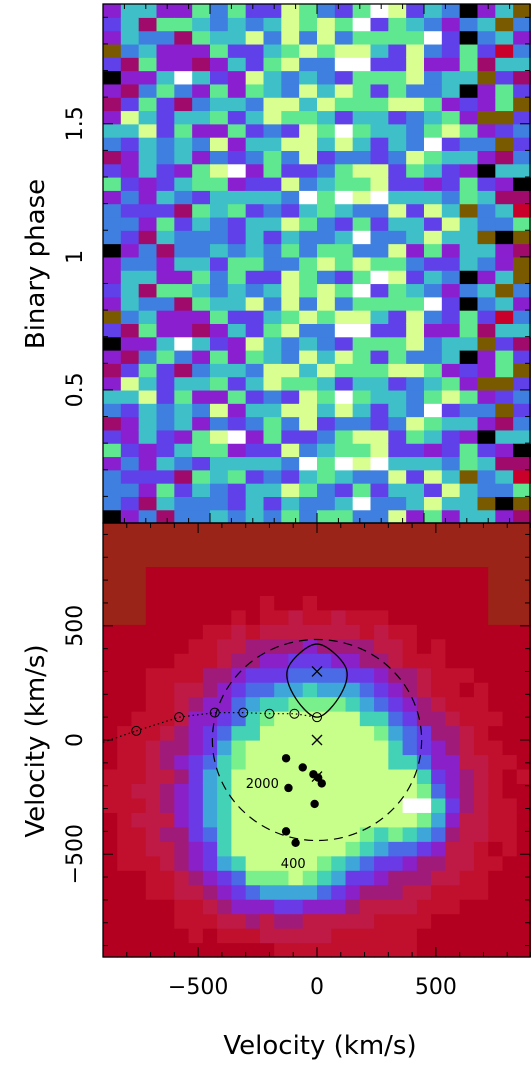  I want to click on stream-filled-marker, so click(302, 767).